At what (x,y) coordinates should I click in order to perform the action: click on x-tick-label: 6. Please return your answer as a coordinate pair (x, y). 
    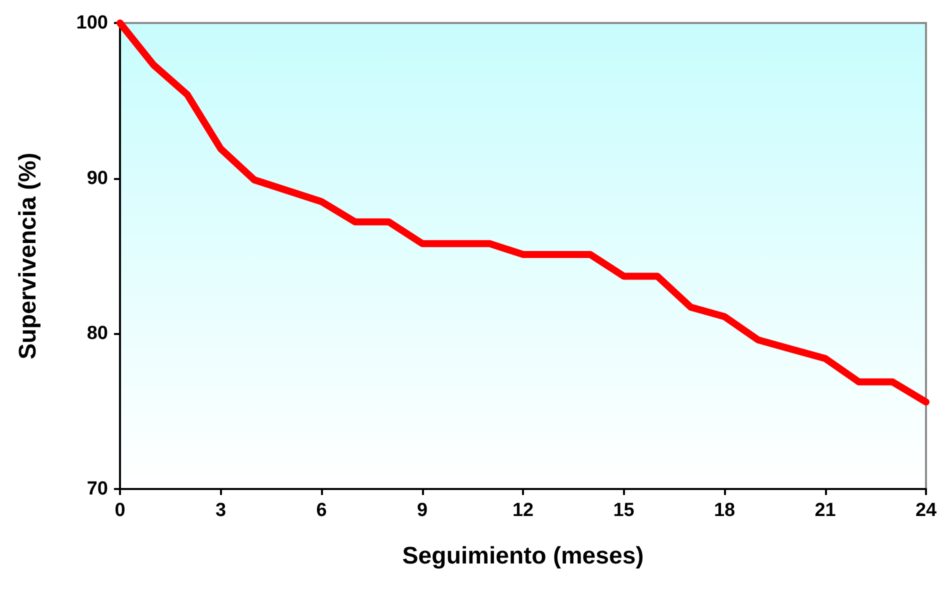
    Looking at the image, I should click on (321, 510).